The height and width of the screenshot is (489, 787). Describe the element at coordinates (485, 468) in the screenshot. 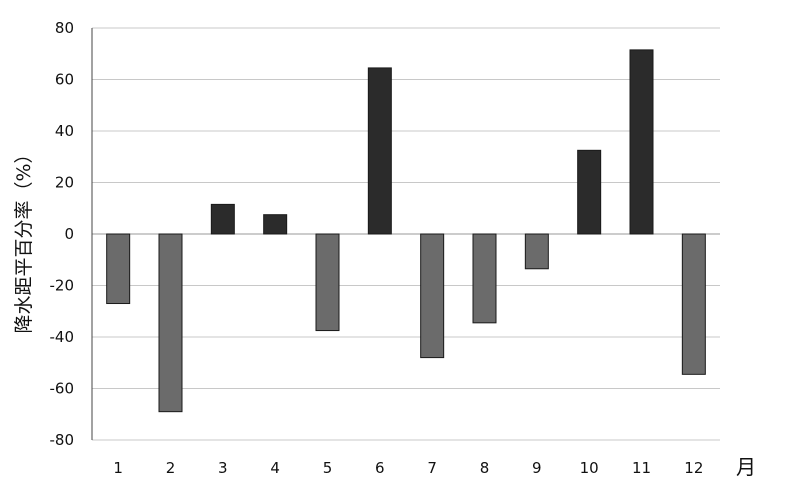

I see `x-tick-label: 8` at that location.